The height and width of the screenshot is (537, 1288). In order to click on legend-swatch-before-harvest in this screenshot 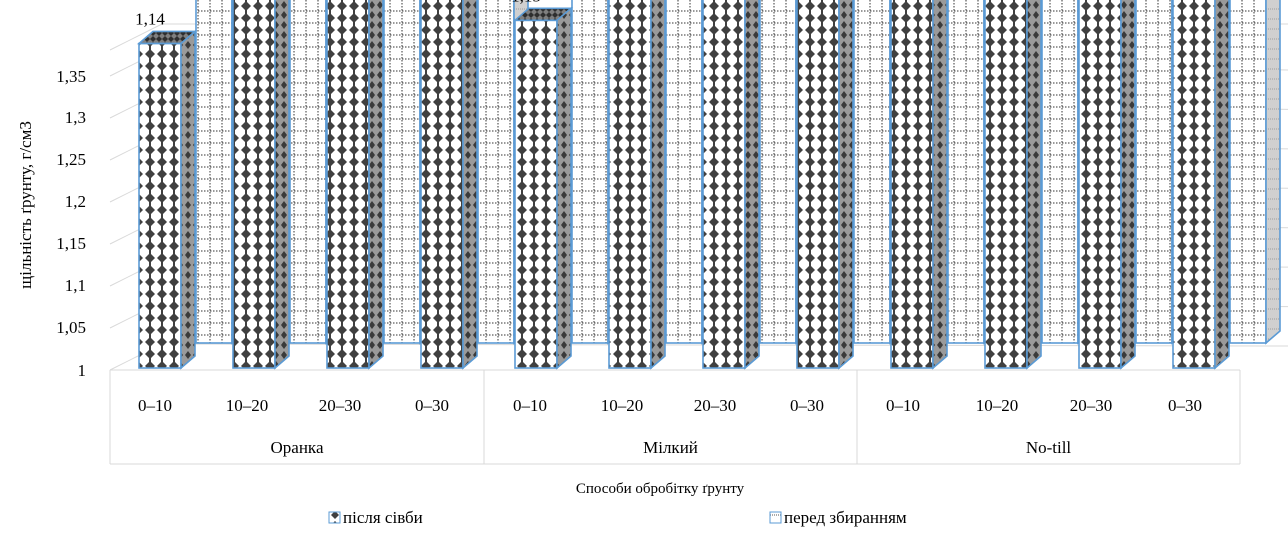, I will do `click(775, 517)`.